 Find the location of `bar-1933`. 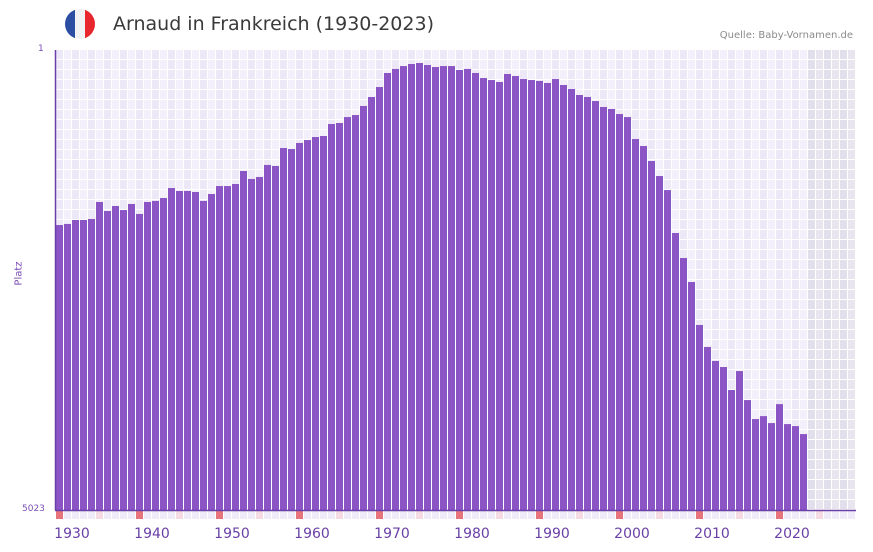

bar-1933 is located at coordinates (83, 365).